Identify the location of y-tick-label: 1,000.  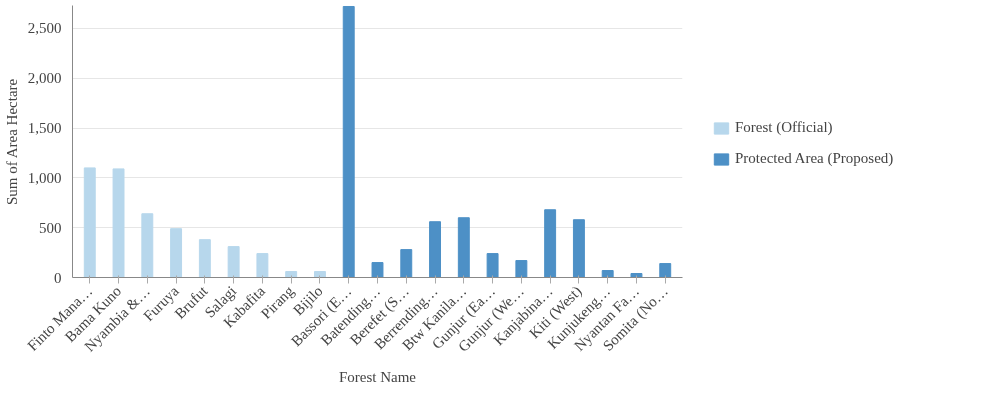
(44, 177).